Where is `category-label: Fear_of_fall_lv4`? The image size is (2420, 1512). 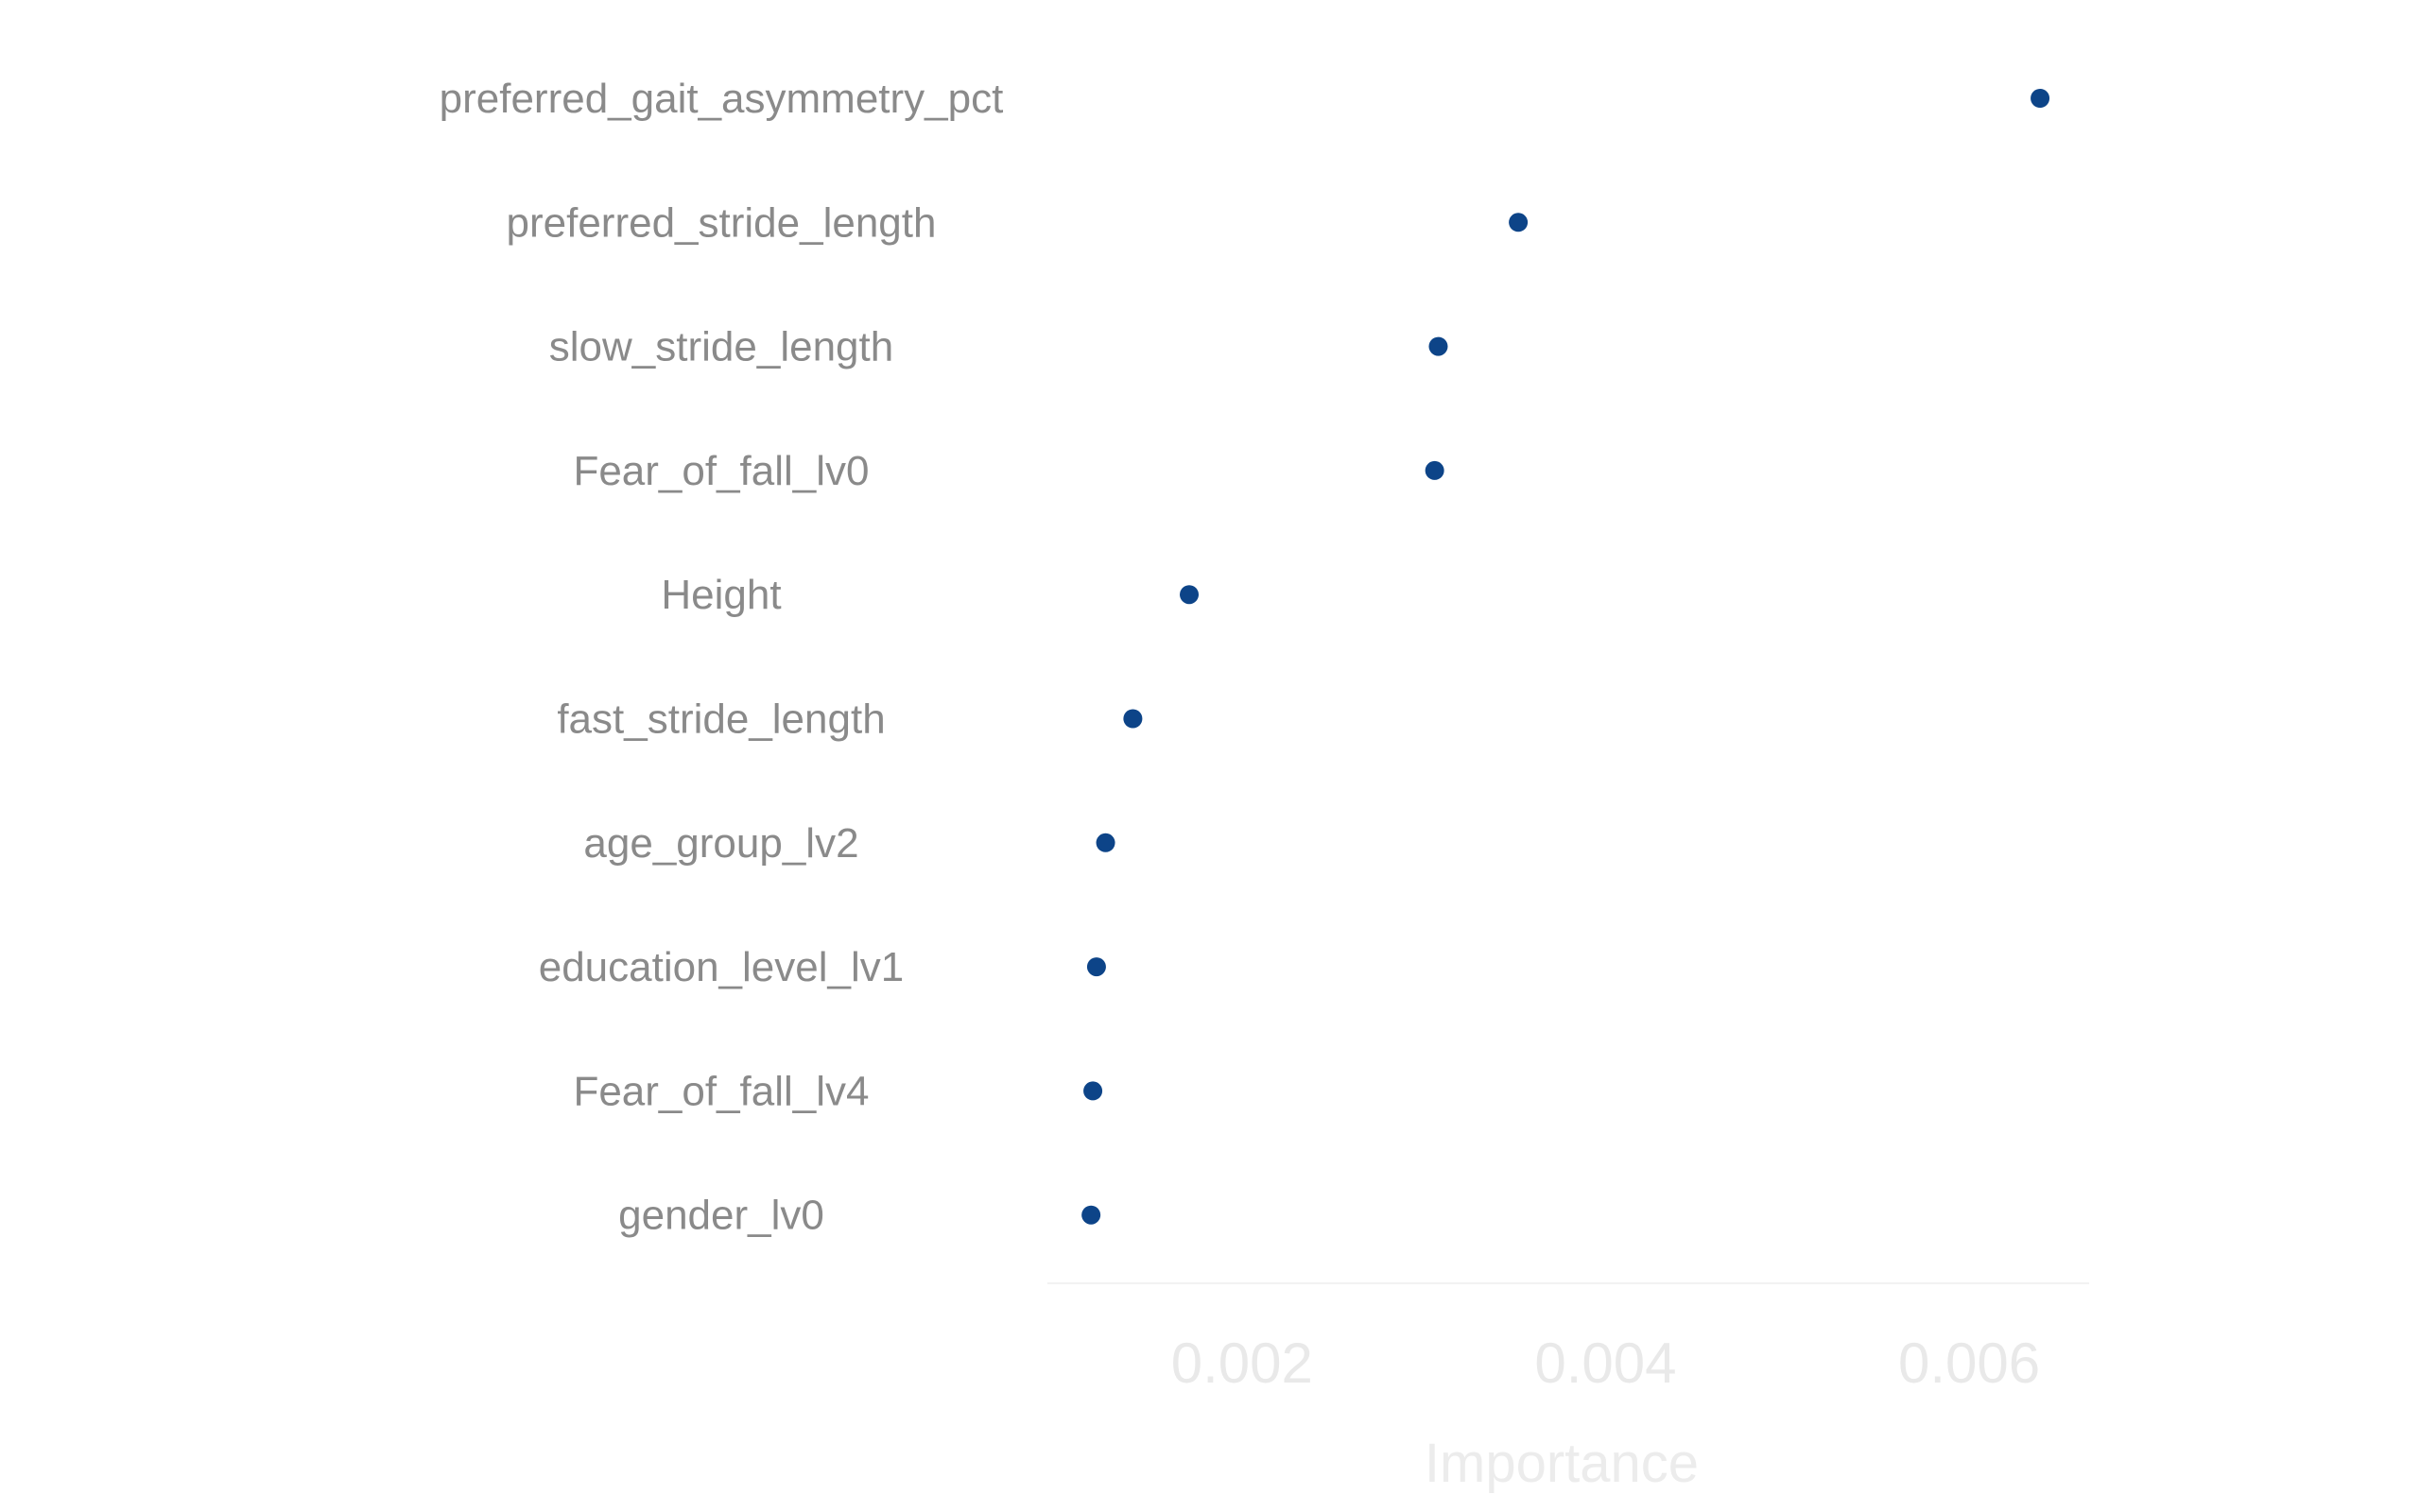
category-label: Fear_of_fall_lv4 is located at coordinates (721, 1091).